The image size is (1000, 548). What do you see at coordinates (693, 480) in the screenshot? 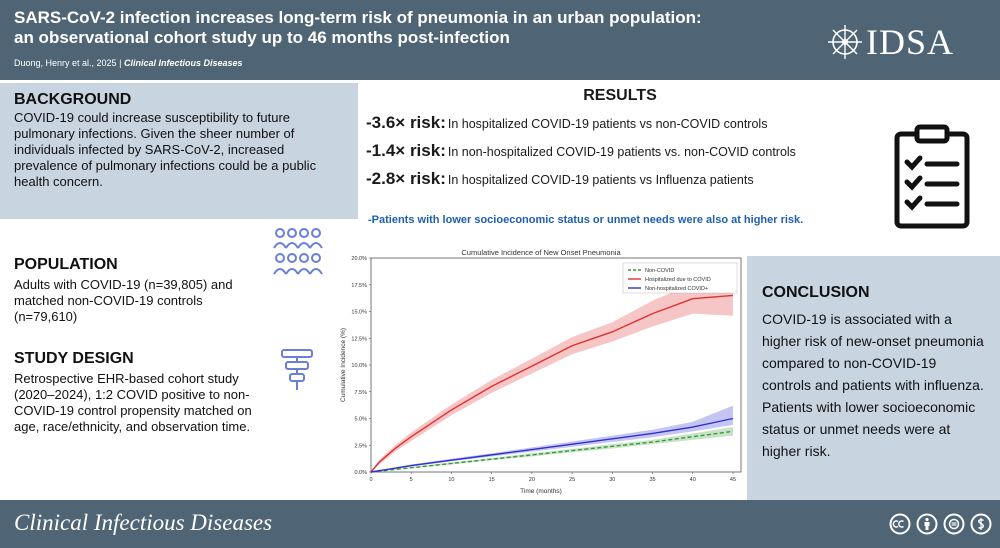
I see `x-tick-label: 40` at bounding box center [693, 480].